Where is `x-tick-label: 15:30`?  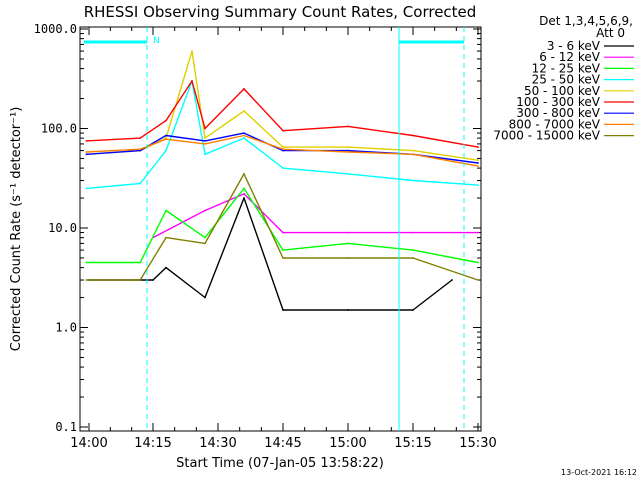 x-tick-label: 15:30 is located at coordinates (477, 443).